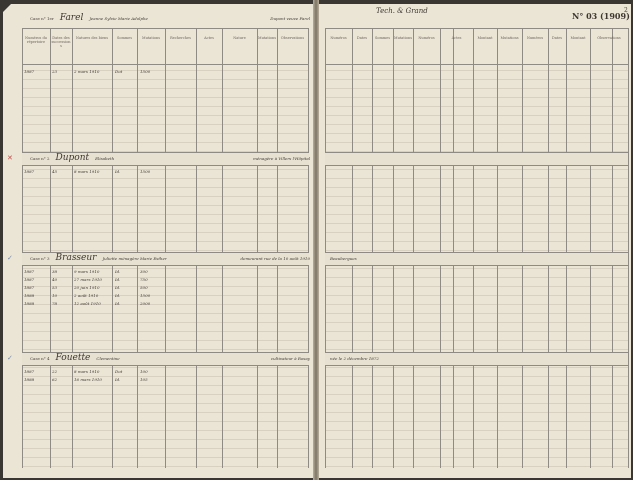 The width and height of the screenshot is (633, 480). What do you see at coordinates (40, 358) in the screenshot?
I see `case-label: Case n° 4` at bounding box center [40, 358].